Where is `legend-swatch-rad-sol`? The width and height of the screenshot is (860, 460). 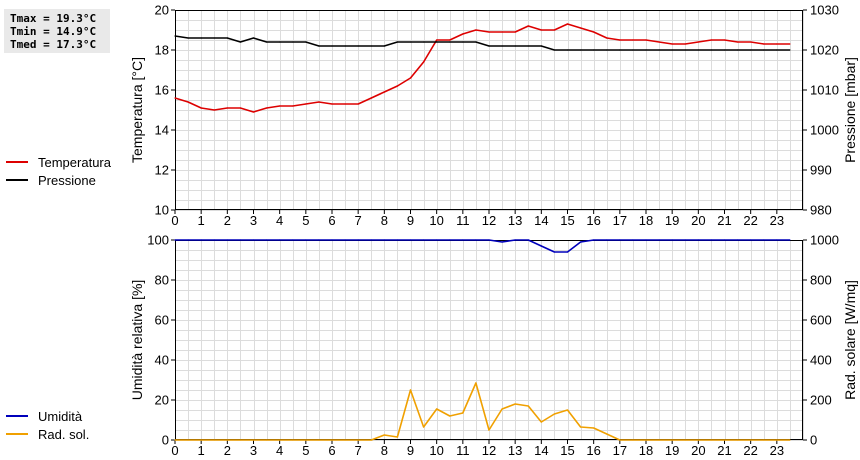
legend-swatch-rad-sol is located at coordinates (17, 434).